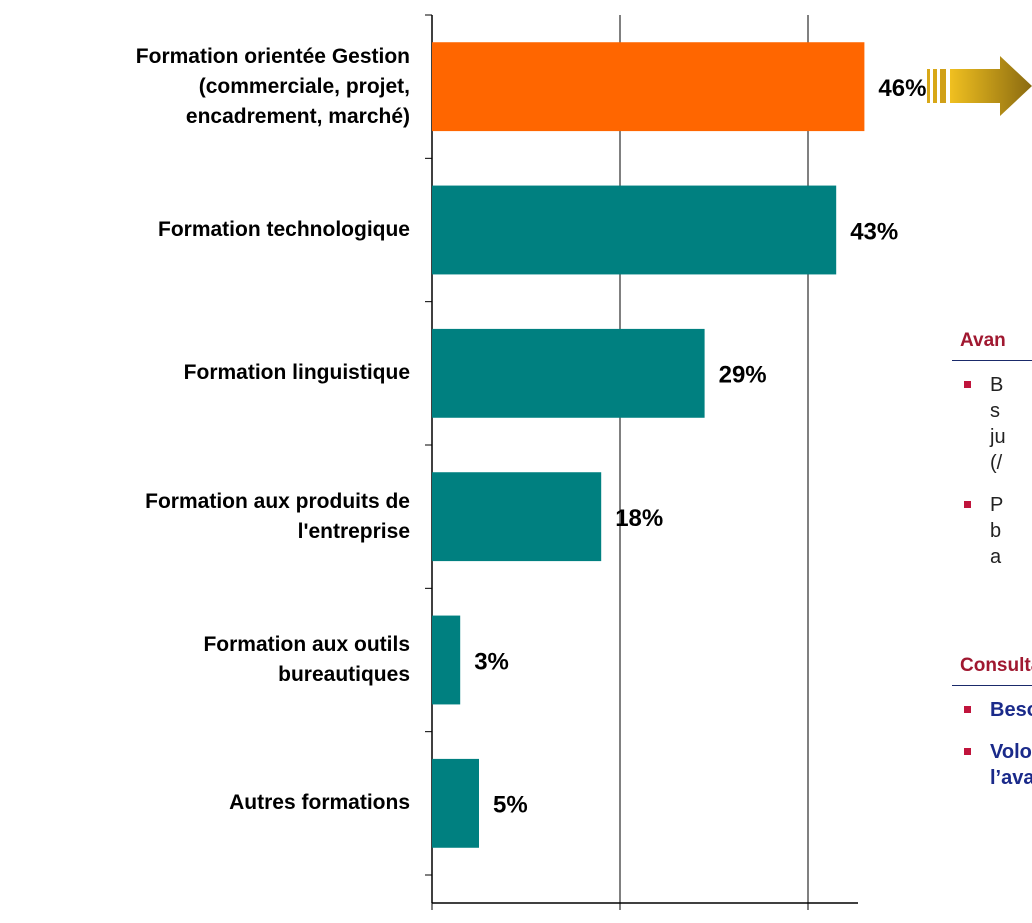  I want to click on item-text: s, so click(995, 411).